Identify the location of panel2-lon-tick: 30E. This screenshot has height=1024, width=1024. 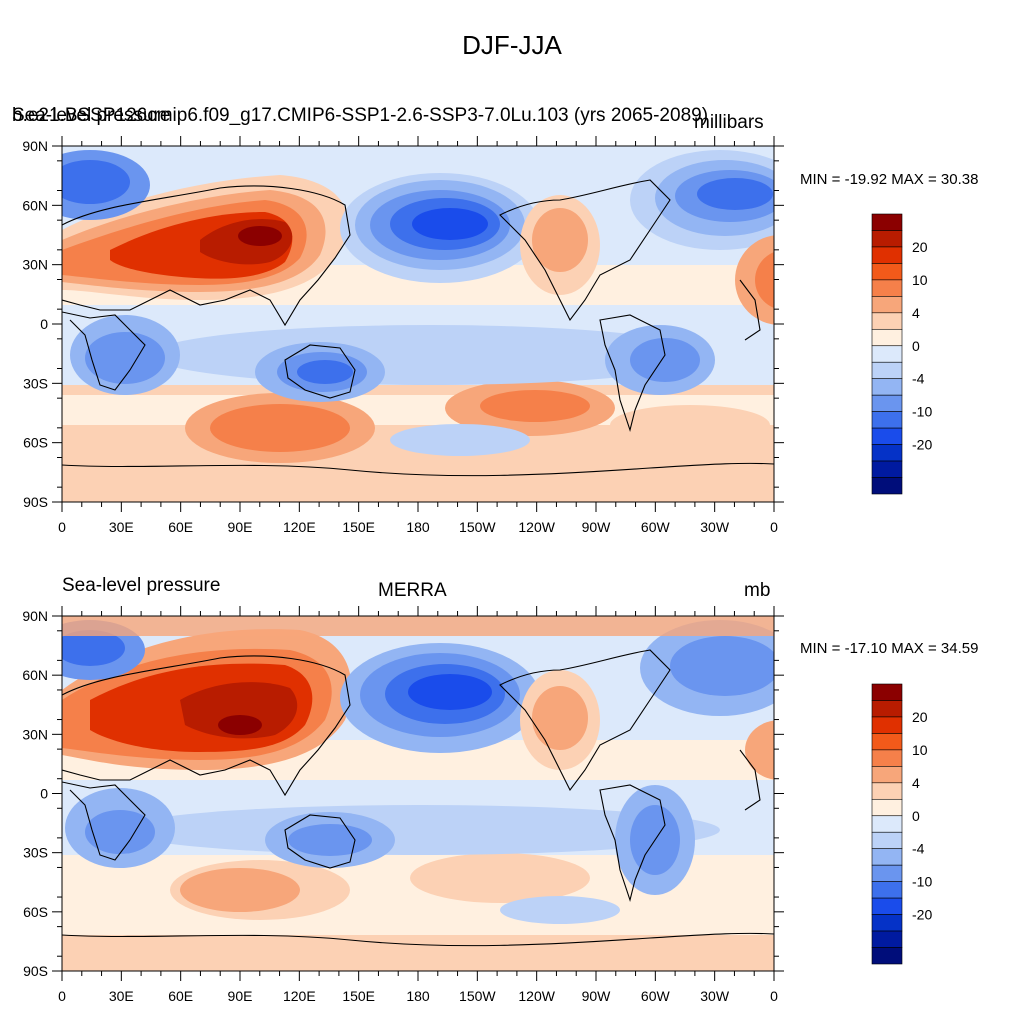
(121, 996).